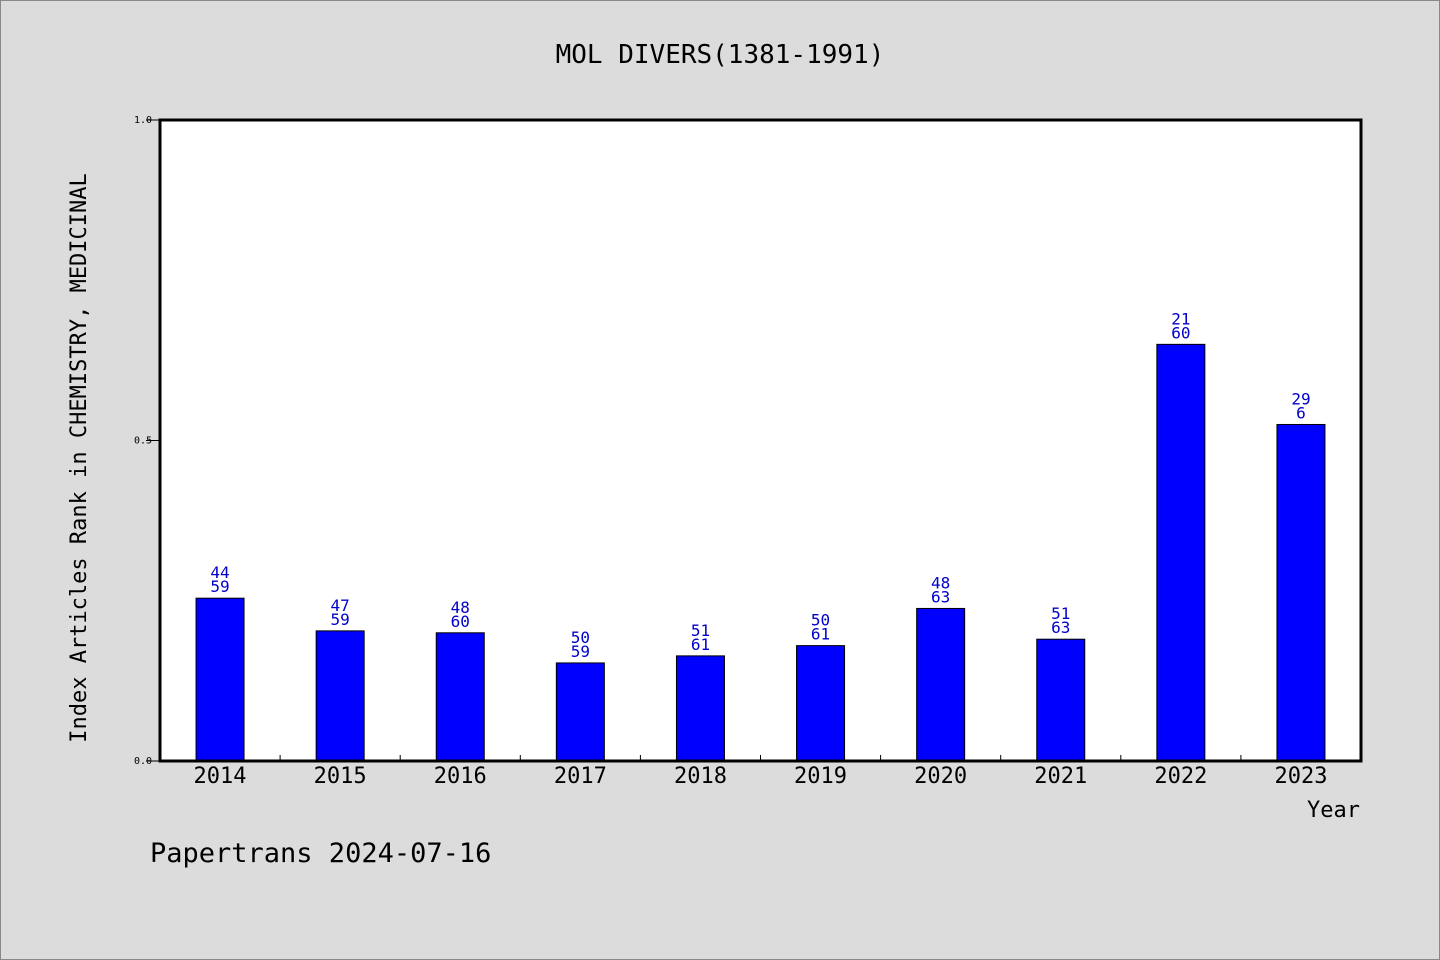 The height and width of the screenshot is (960, 1440). I want to click on bar-2016, so click(460, 697).